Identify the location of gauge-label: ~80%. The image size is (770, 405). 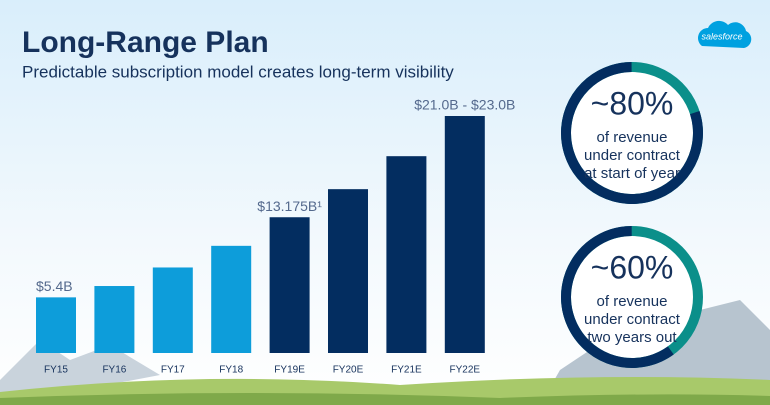
(632, 103).